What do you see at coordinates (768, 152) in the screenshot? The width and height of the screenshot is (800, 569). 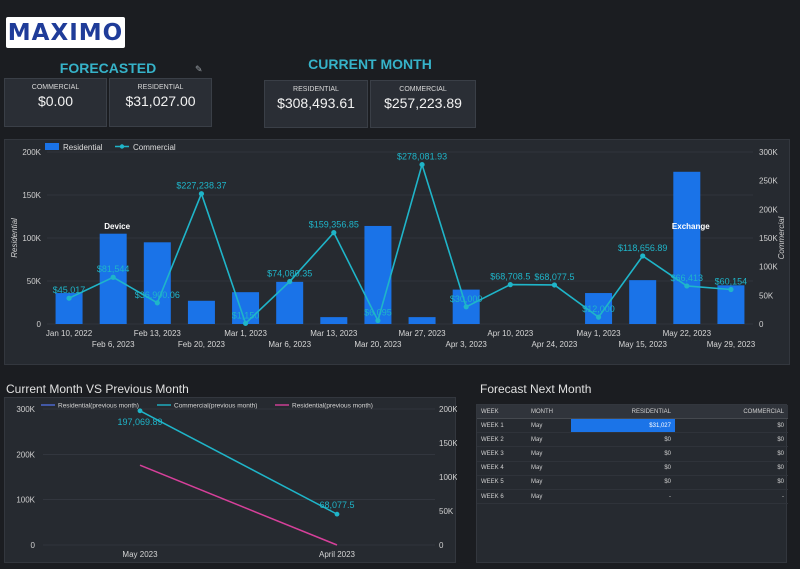 I see `y2-tick-label: 300K` at bounding box center [768, 152].